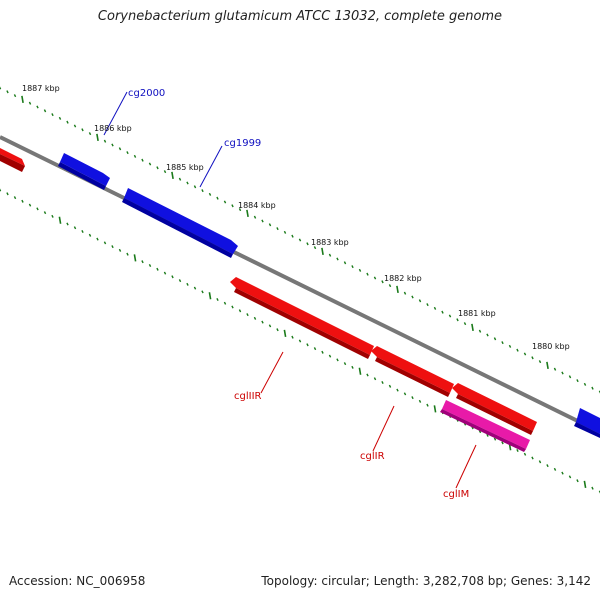  What do you see at coordinates (403, 278) in the screenshot?
I see `tick-label-1882: 1882 kbp` at bounding box center [403, 278].